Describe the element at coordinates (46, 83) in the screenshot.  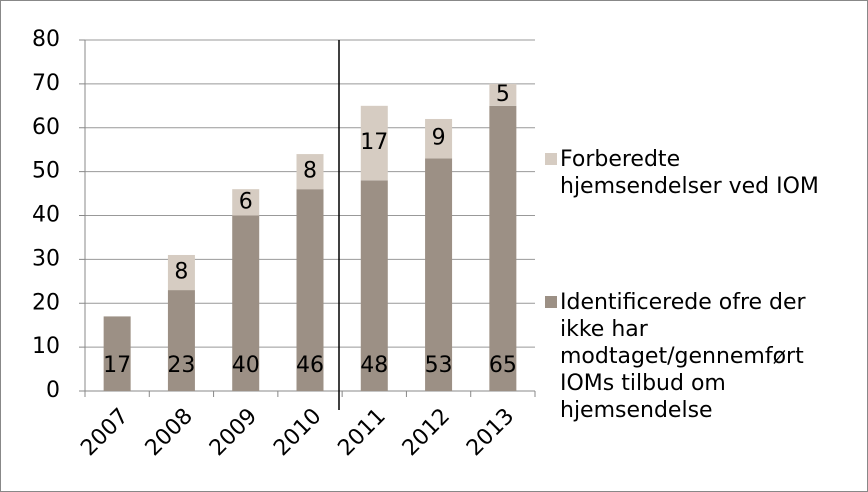
I see `y-tick-label: 70` at that location.